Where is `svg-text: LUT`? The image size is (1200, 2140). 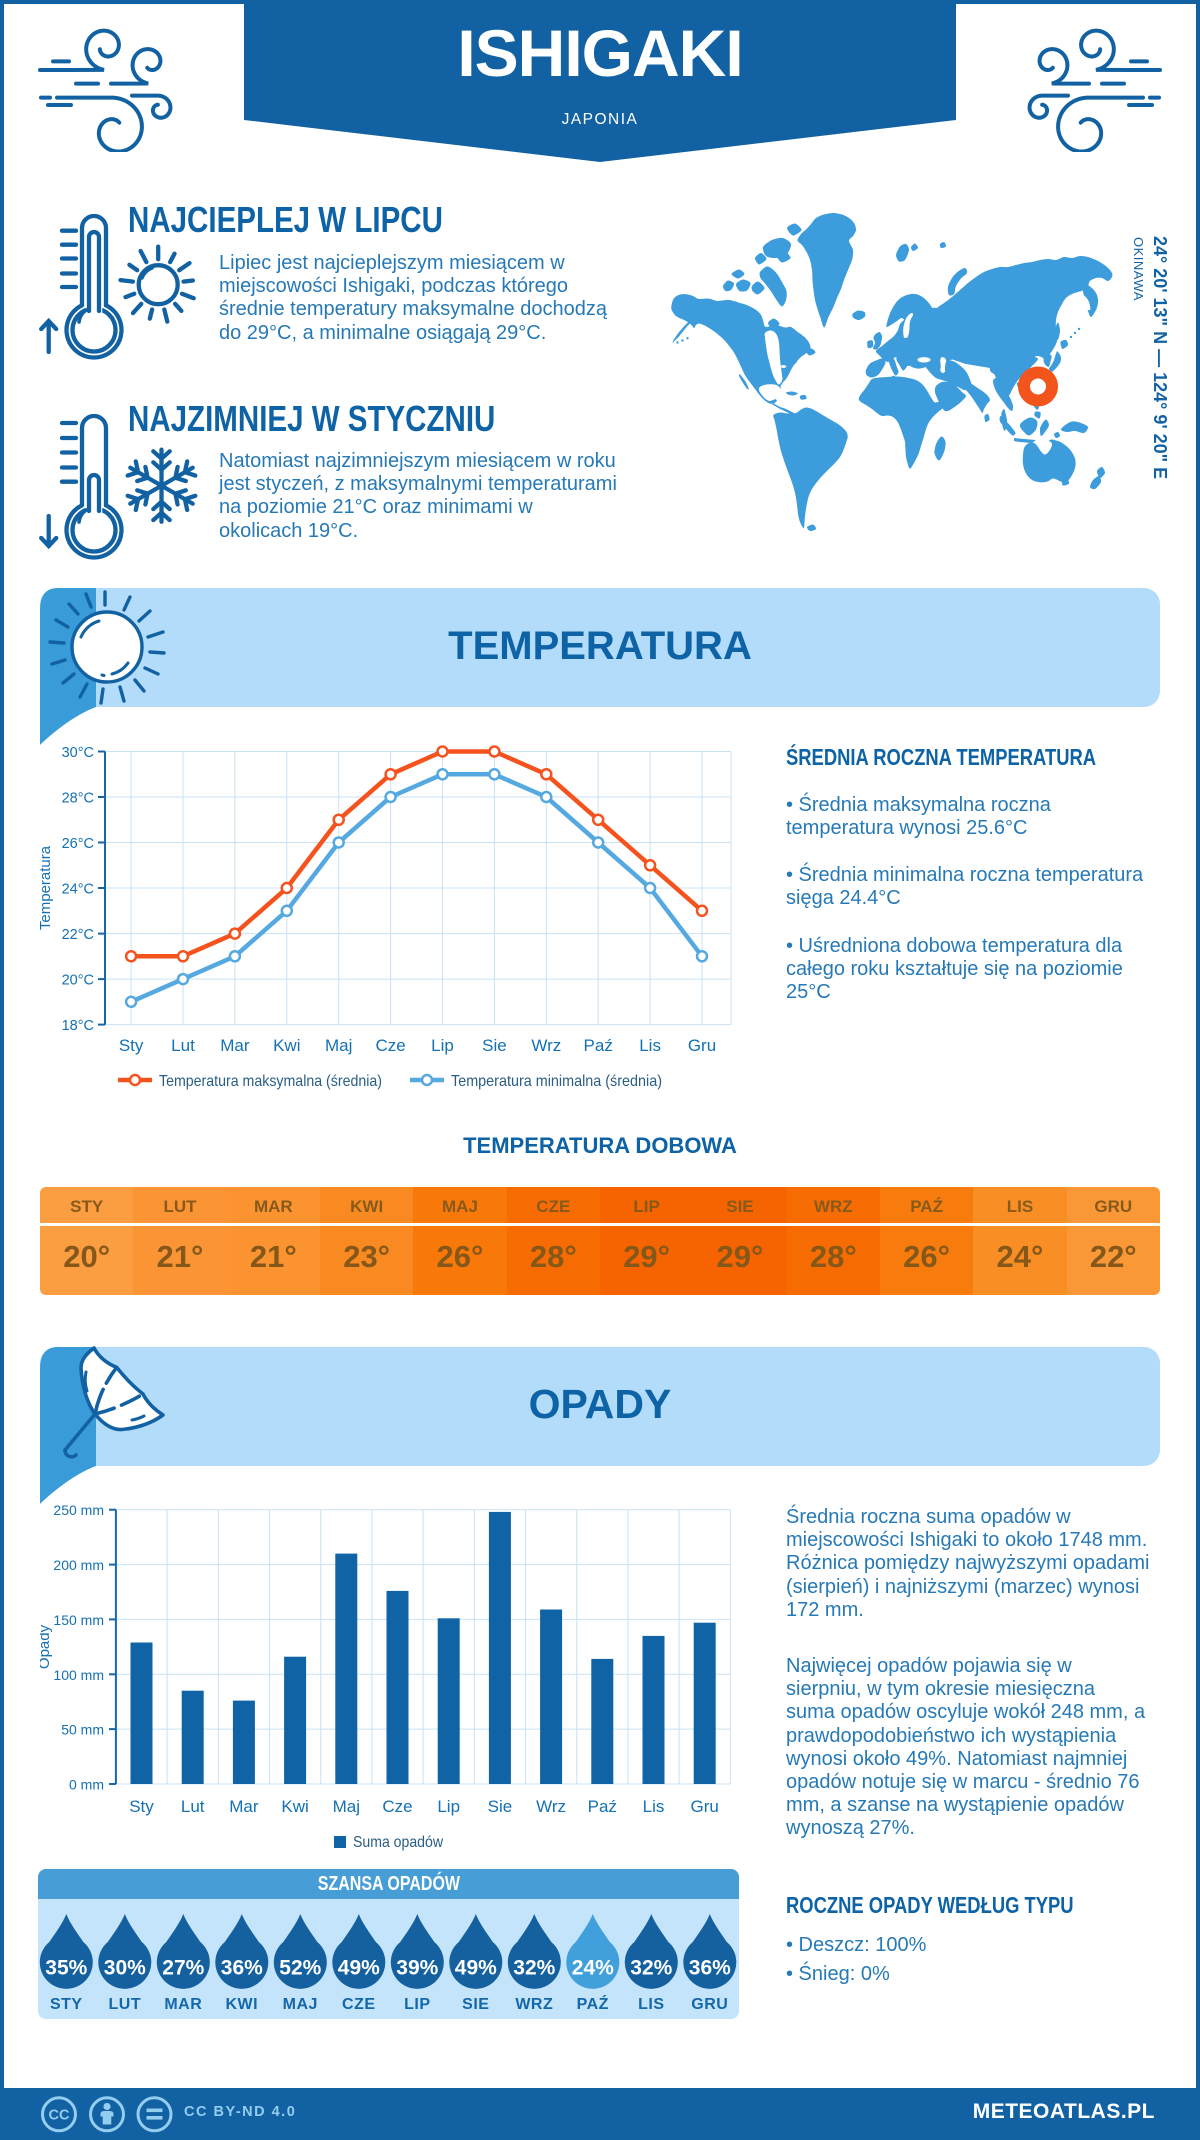 svg-text: LUT is located at coordinates (124, 2004).